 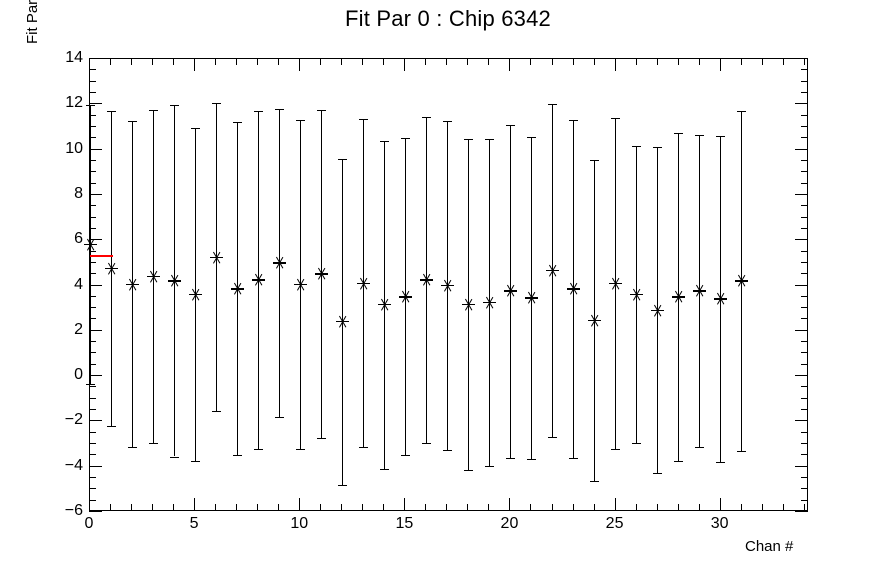 I want to click on x-axis-tick-label: 5, so click(x=194, y=523).